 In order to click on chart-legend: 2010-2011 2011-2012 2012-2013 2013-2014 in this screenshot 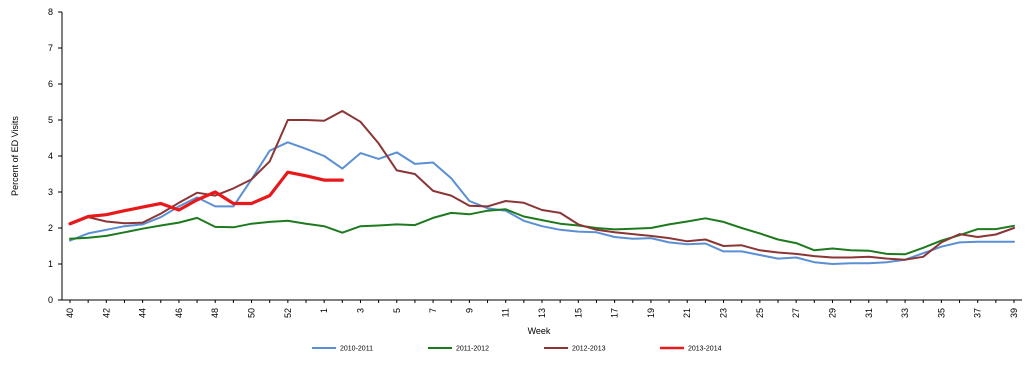, I will do `click(517, 349)`.